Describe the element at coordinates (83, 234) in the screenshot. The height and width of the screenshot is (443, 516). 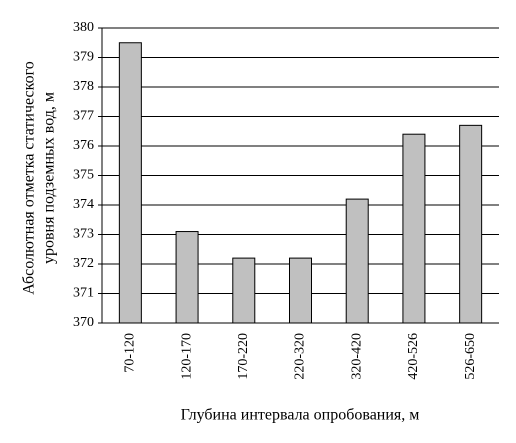
I see `y-tick-label: 373` at that location.